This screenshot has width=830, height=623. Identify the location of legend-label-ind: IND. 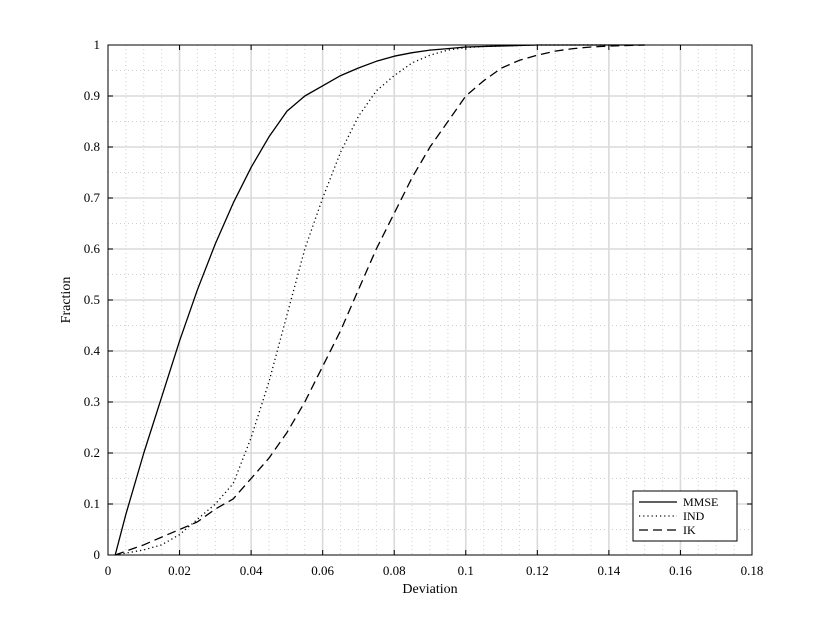
(694, 516).